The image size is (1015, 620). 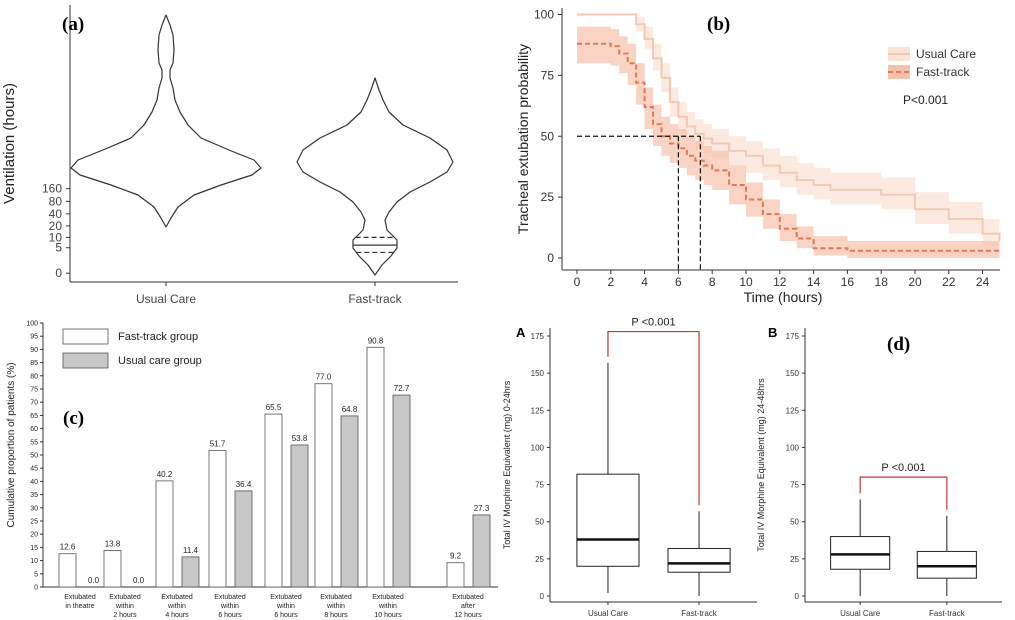 What do you see at coordinates (125, 615) in the screenshot?
I see `x-tick-label: 2 hours` at bounding box center [125, 615].